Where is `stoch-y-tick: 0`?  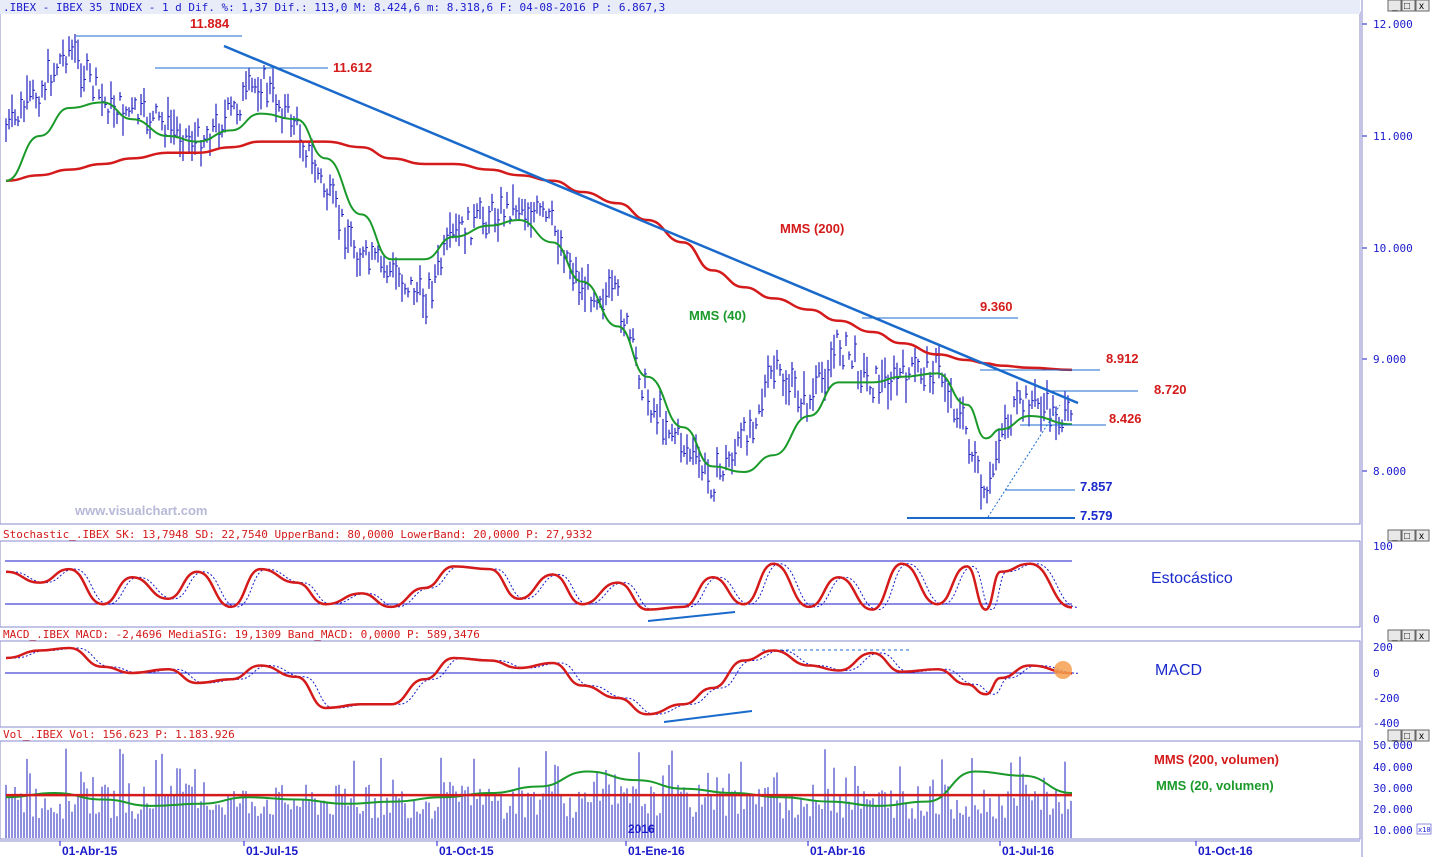
stoch-y-tick: 0 is located at coordinates (1376, 619).